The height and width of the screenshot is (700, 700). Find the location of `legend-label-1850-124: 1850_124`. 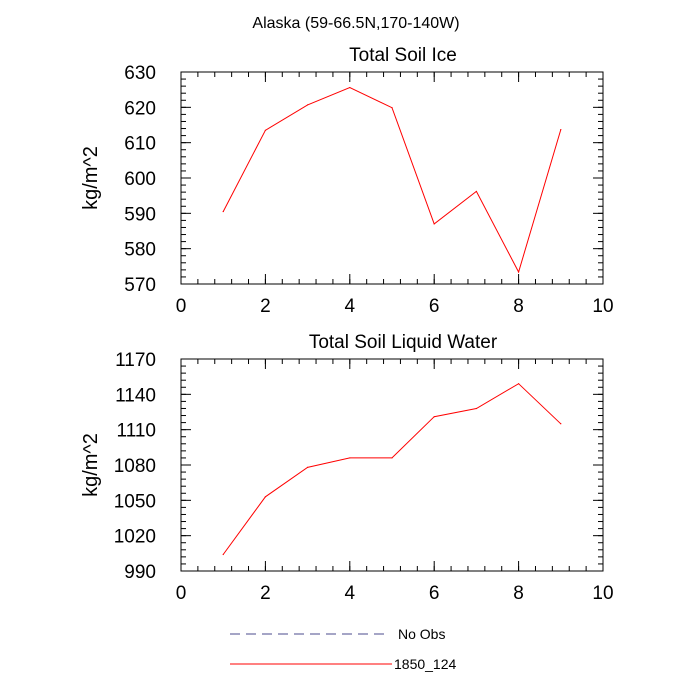

legend-label-1850-124: 1850_124 is located at coordinates (425, 664).